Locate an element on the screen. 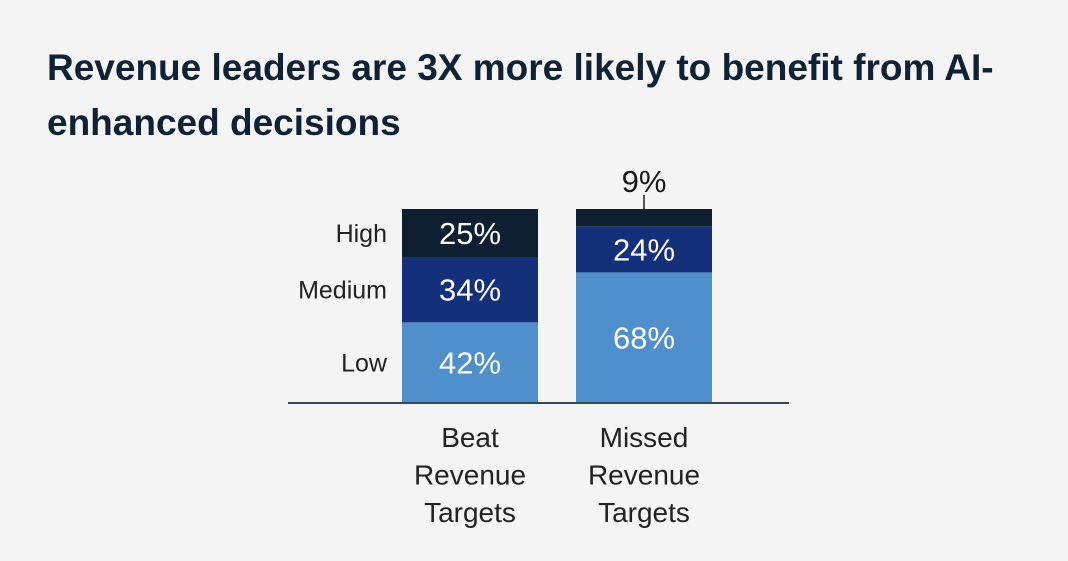 The image size is (1068, 561). data-label: 68% is located at coordinates (644, 338).